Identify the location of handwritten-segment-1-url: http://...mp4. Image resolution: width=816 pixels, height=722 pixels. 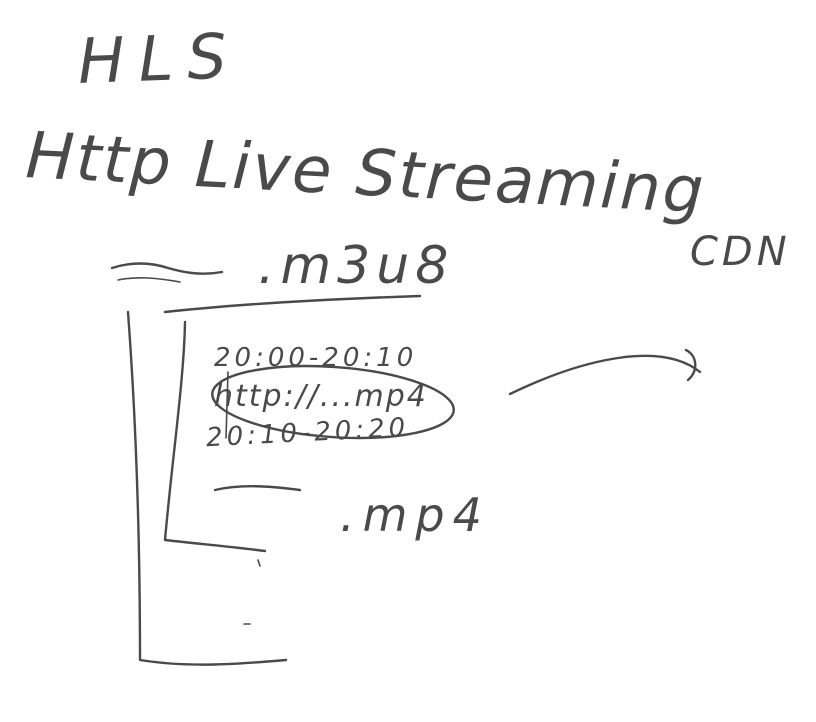
(321, 396).